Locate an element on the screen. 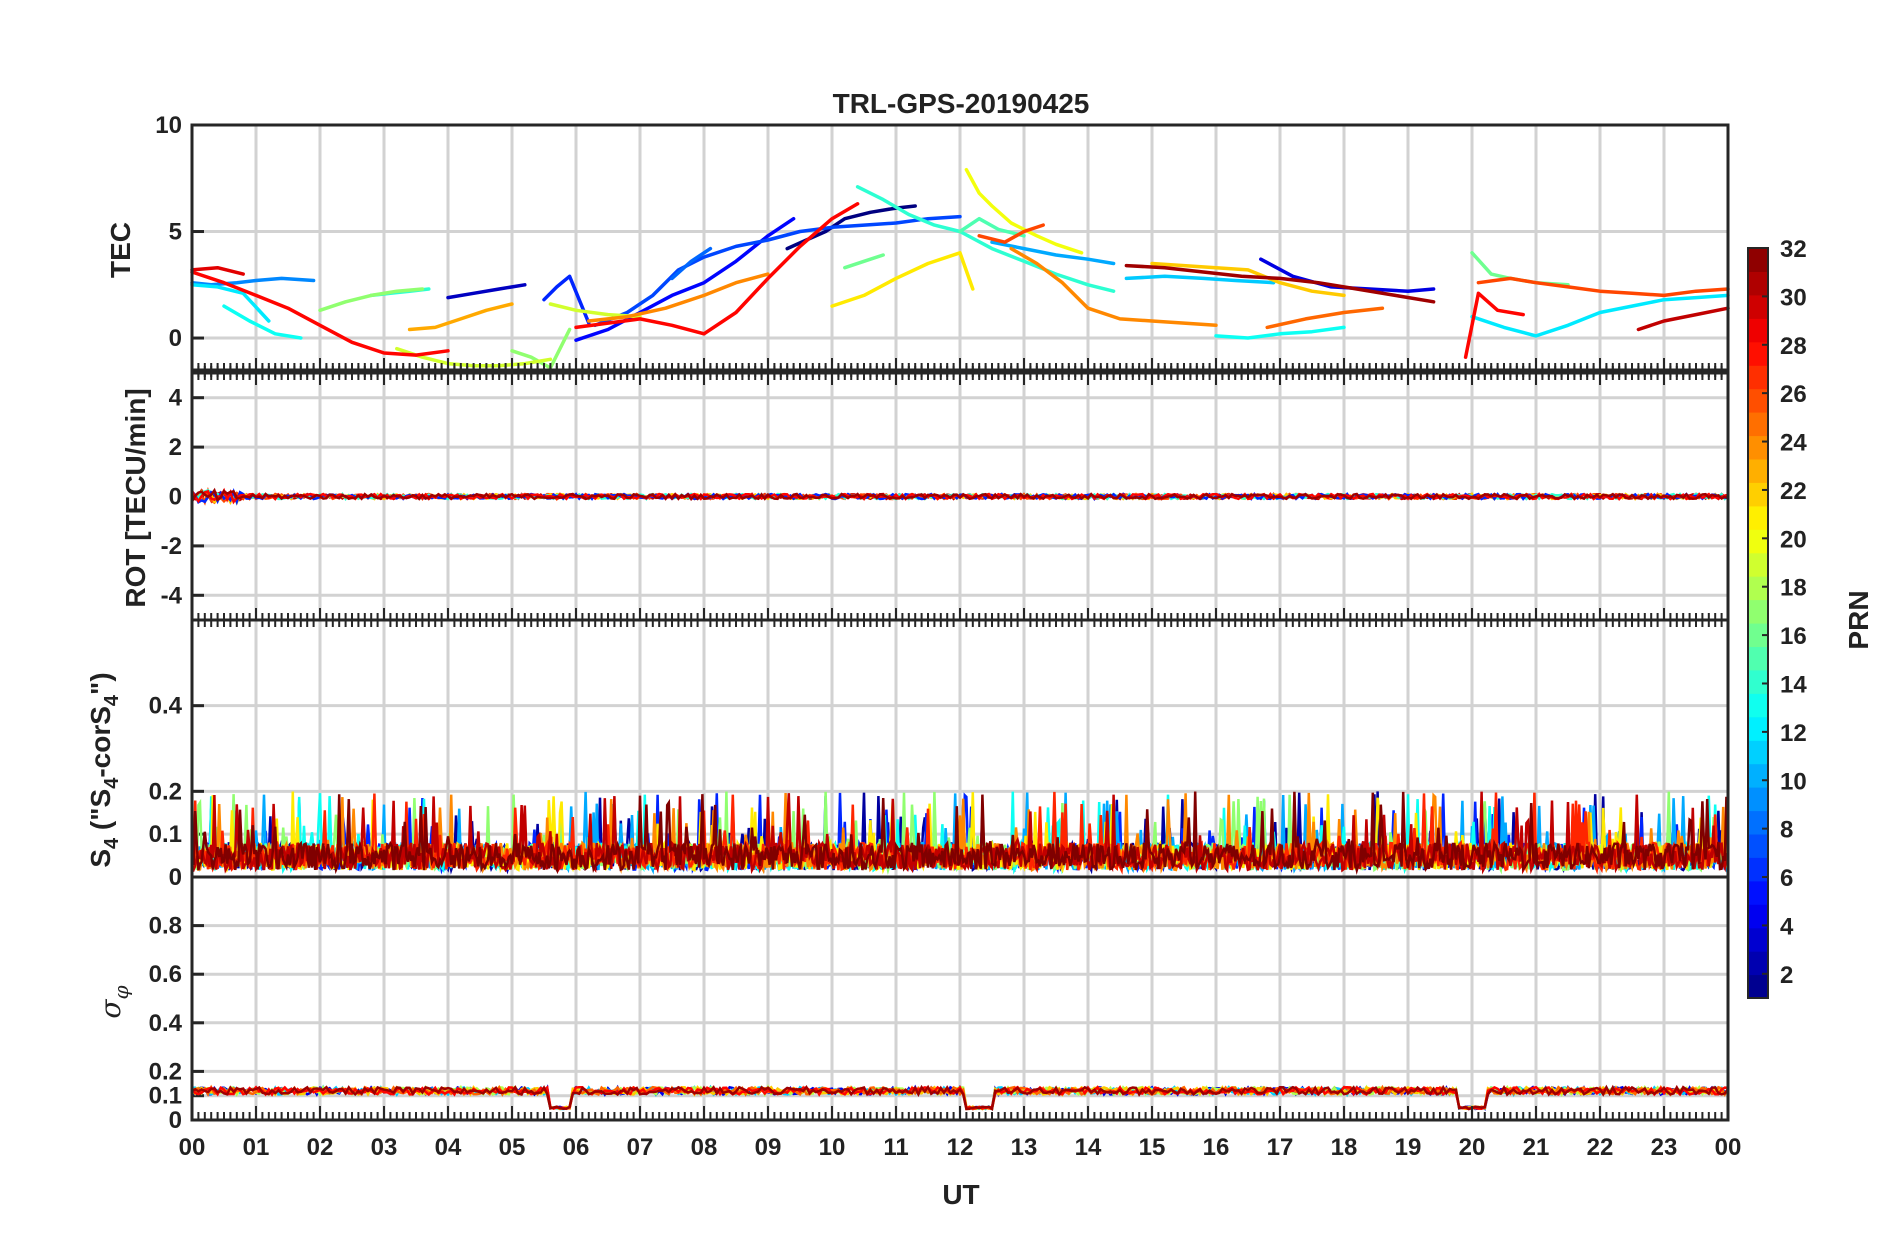 The image size is (1902, 1236). x-tick-label: 15 is located at coordinates (1152, 1147).